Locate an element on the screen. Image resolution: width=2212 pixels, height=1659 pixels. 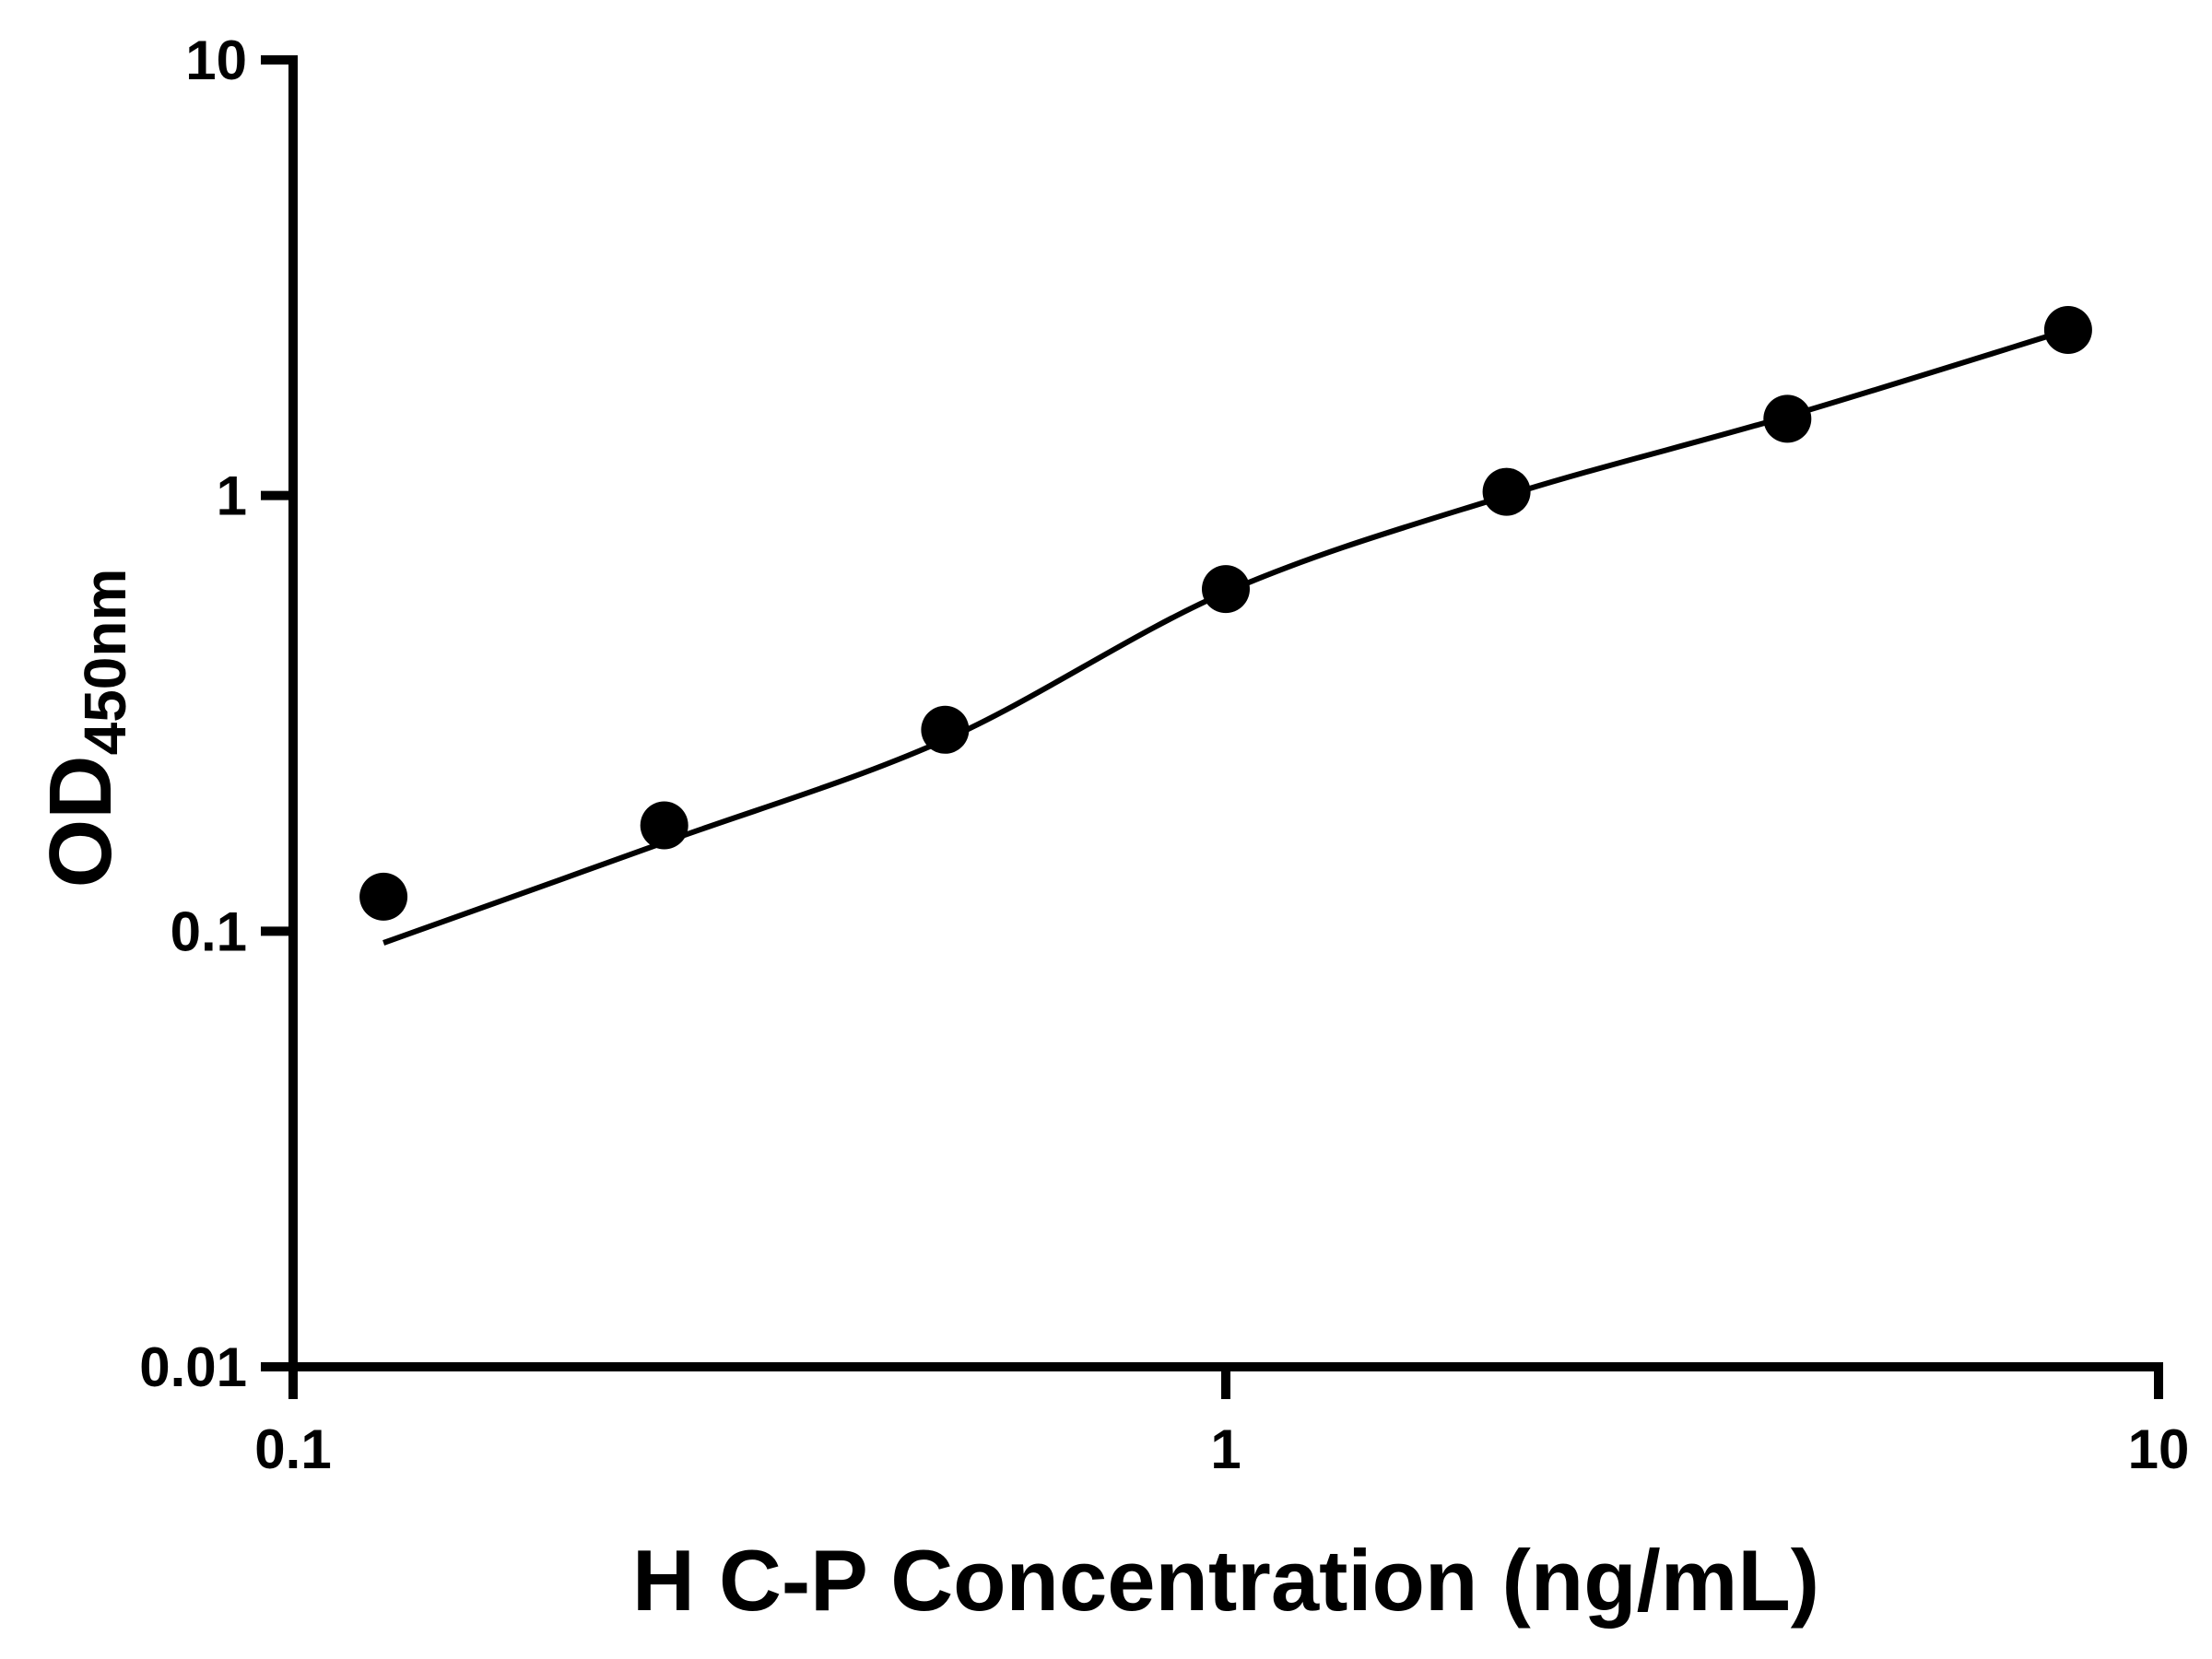
y-axis-title: OD450nm is located at coordinates (84, 728).